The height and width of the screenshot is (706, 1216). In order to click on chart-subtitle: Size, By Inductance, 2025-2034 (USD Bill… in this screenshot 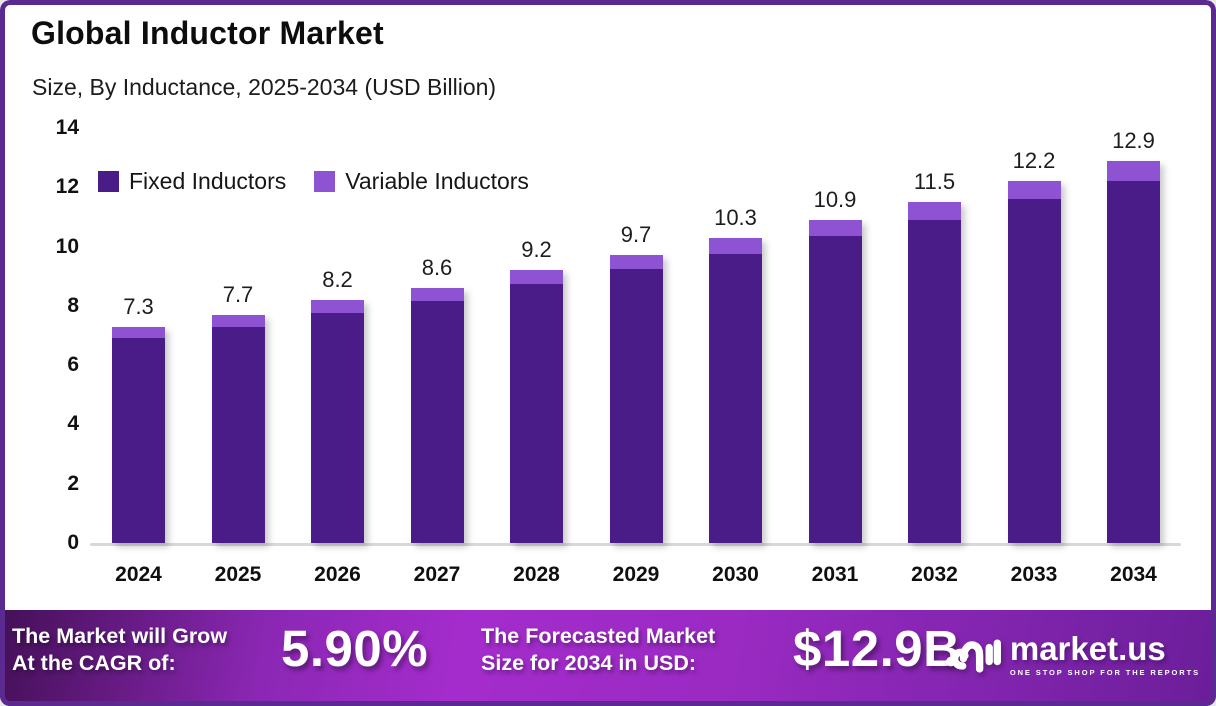, I will do `click(264, 87)`.